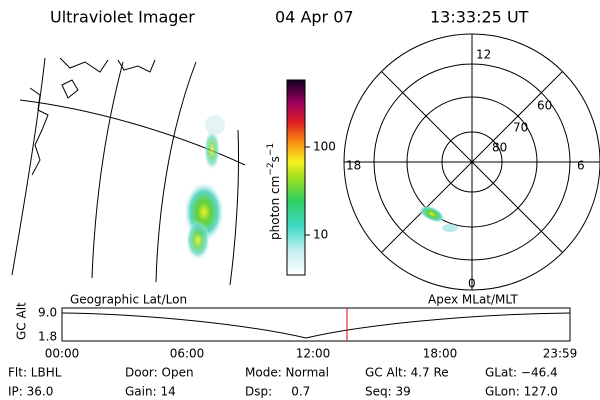 The height and width of the screenshot is (400, 600). What do you see at coordinates (520, 128) in the screenshot?
I see `lat-label: 70` at bounding box center [520, 128].